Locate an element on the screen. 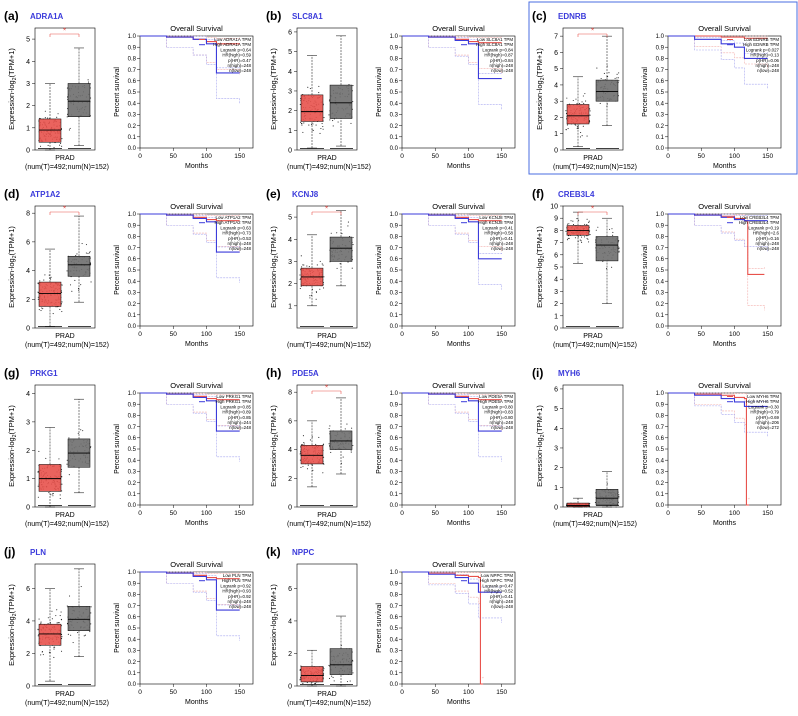  legend-entry: HR(high)=0.89 is located at coordinates (236, 412).